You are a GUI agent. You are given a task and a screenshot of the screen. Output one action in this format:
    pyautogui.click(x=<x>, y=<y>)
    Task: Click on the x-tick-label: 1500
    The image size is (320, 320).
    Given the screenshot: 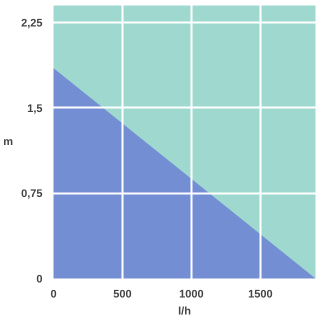 What is the action you would take?
    pyautogui.click(x=260, y=294)
    